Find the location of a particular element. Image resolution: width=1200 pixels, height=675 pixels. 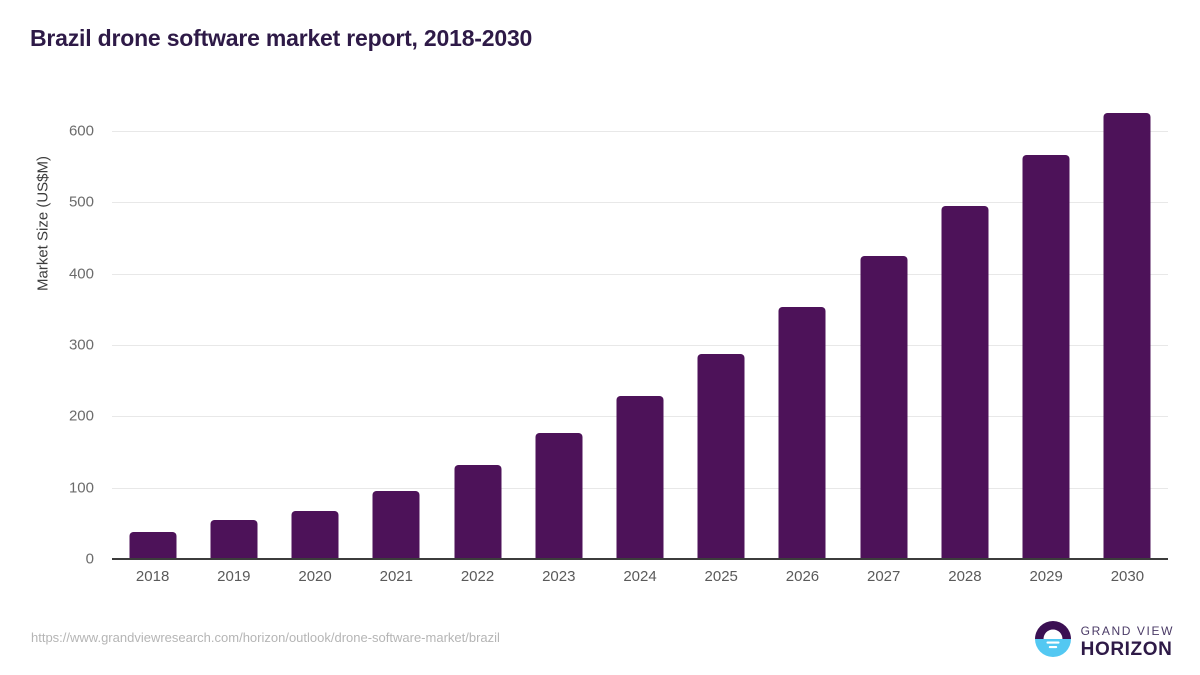

x-tick-label-2019: 2019 is located at coordinates (234, 576).